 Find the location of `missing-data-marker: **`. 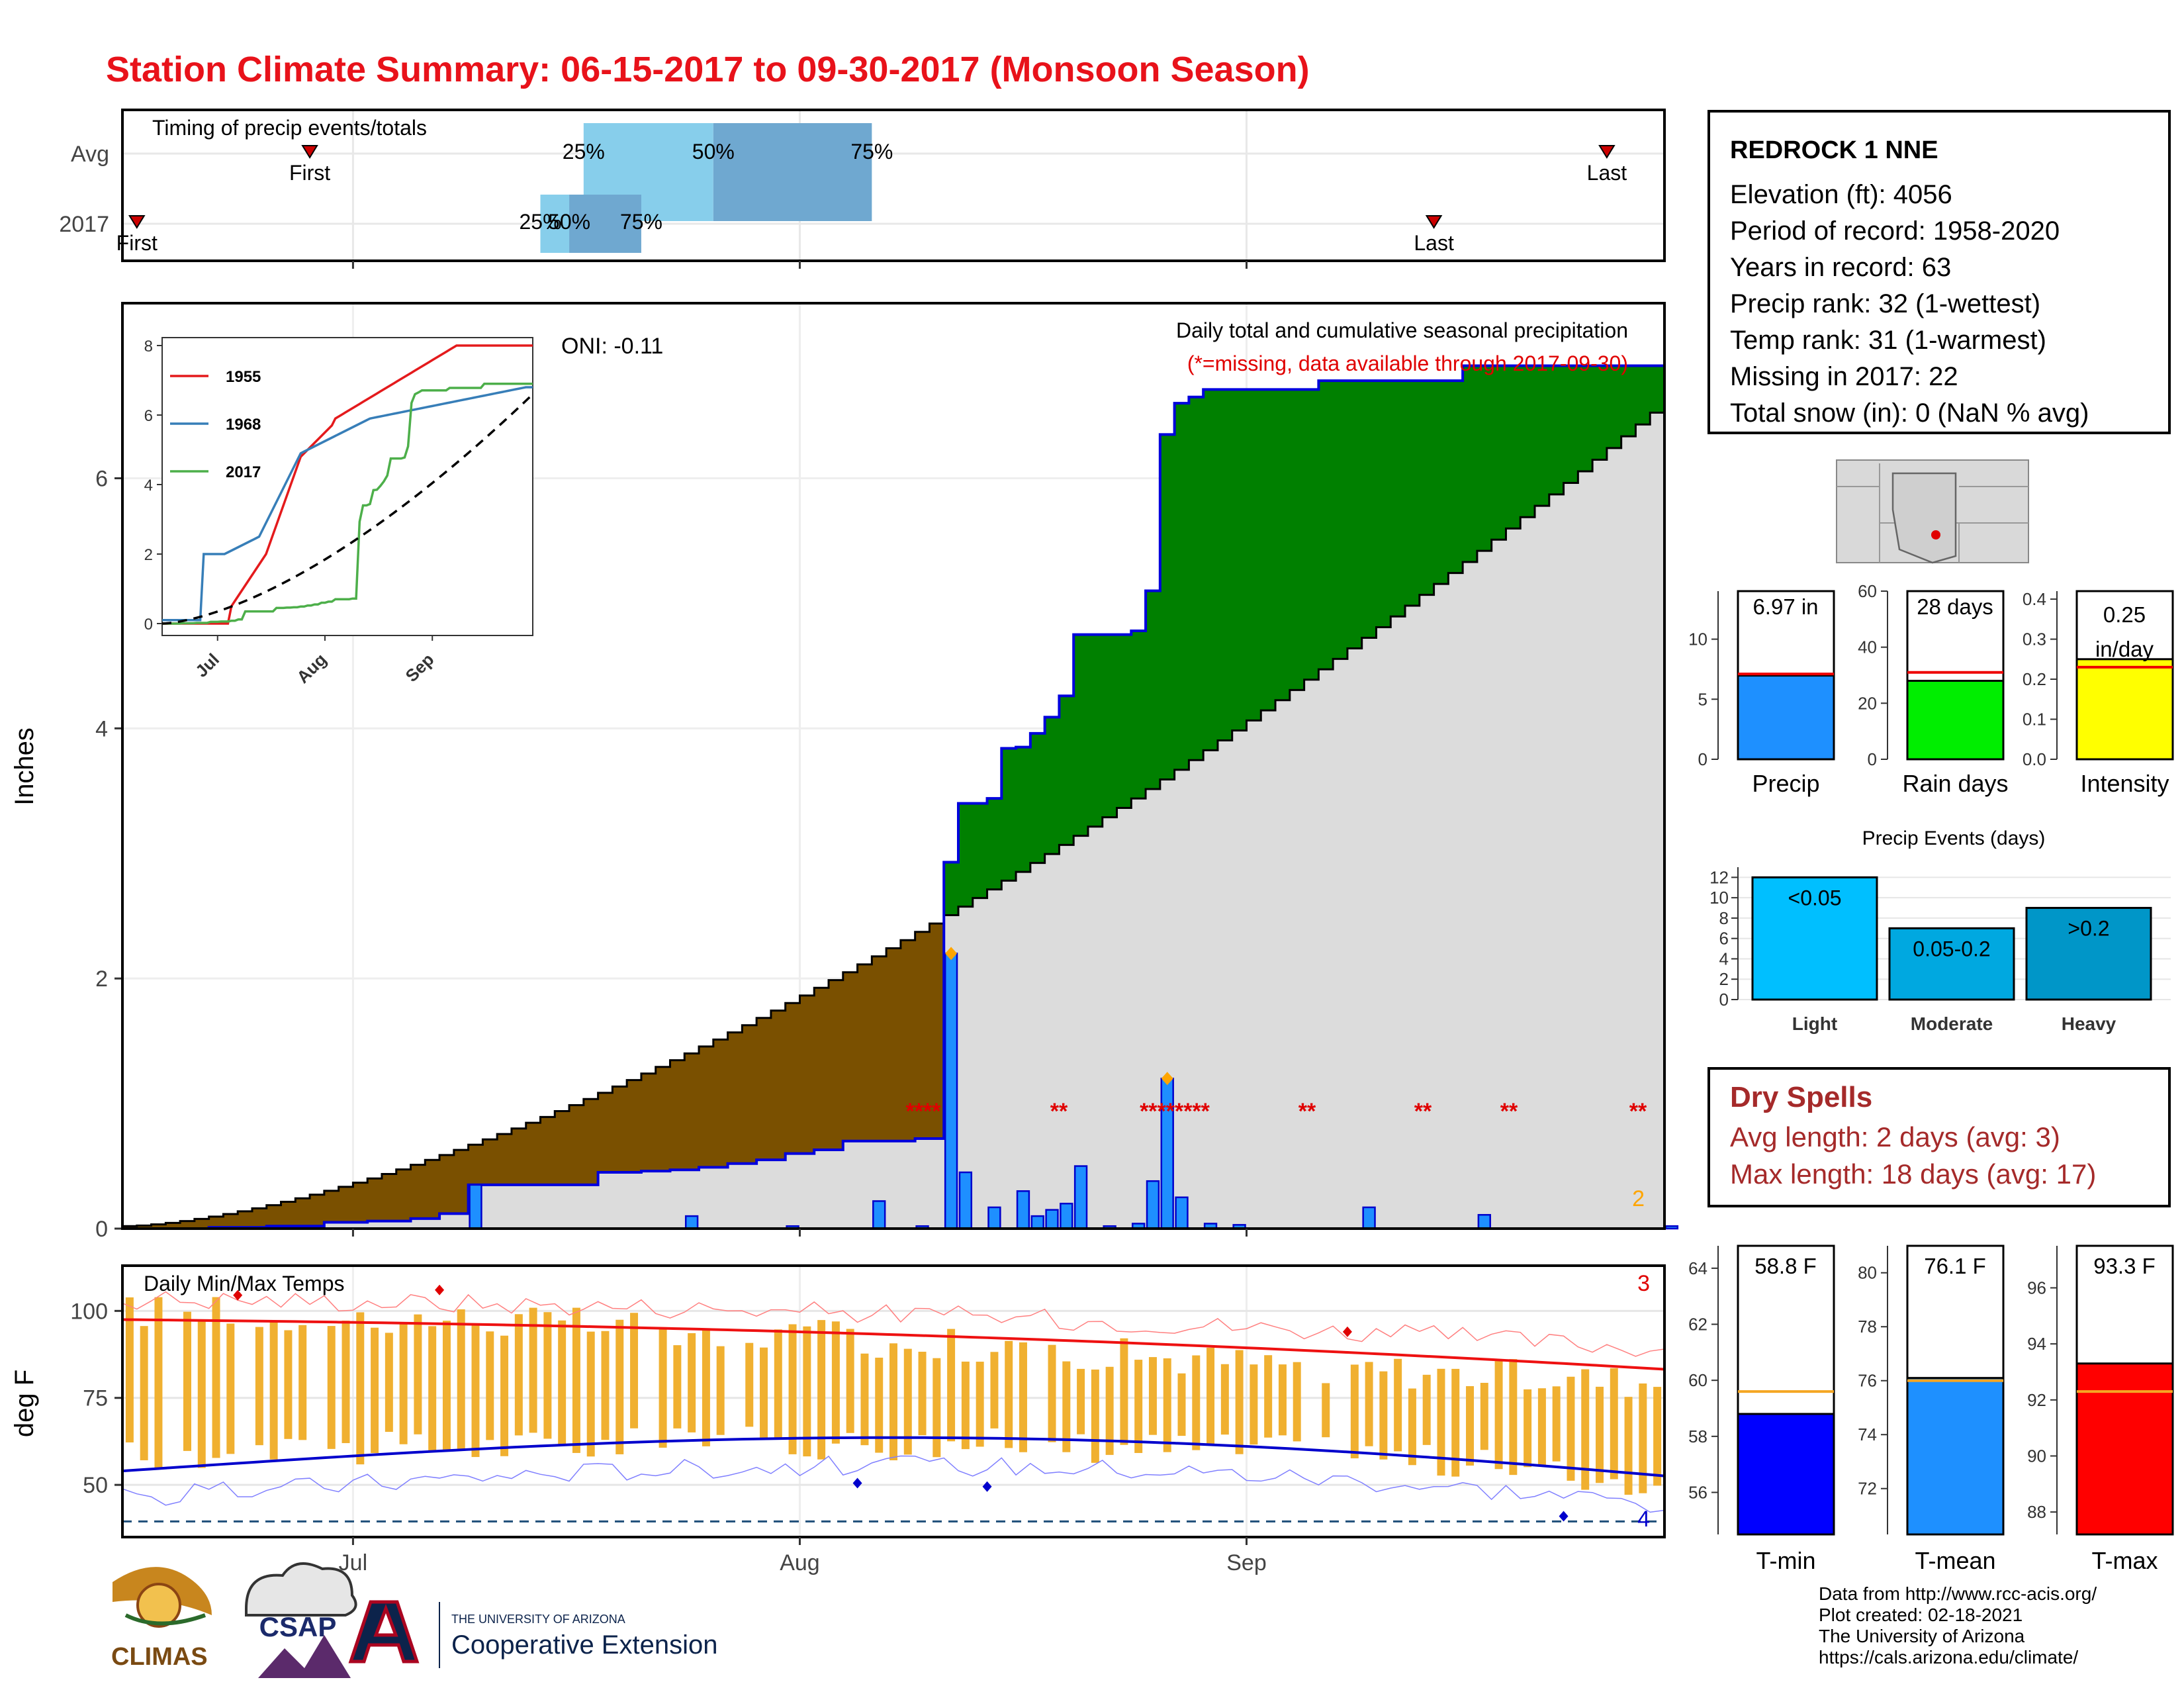

missing-data-marker: ** is located at coordinates (1059, 1111).